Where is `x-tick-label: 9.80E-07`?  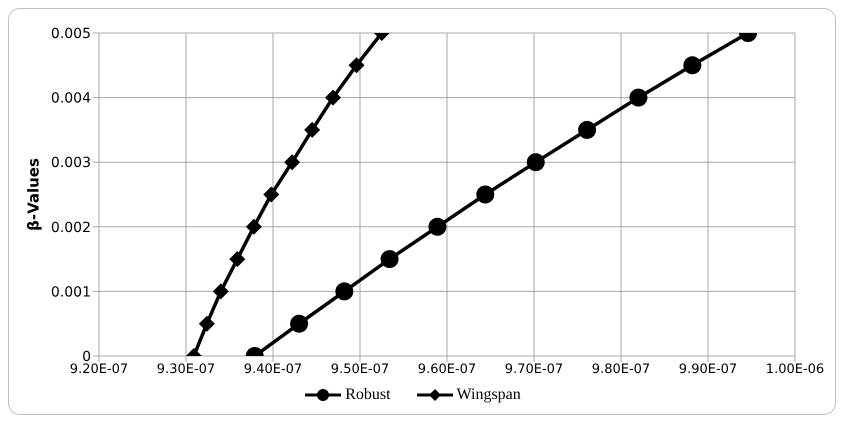
x-tick-label: 9.80E-07 is located at coordinates (621, 370).